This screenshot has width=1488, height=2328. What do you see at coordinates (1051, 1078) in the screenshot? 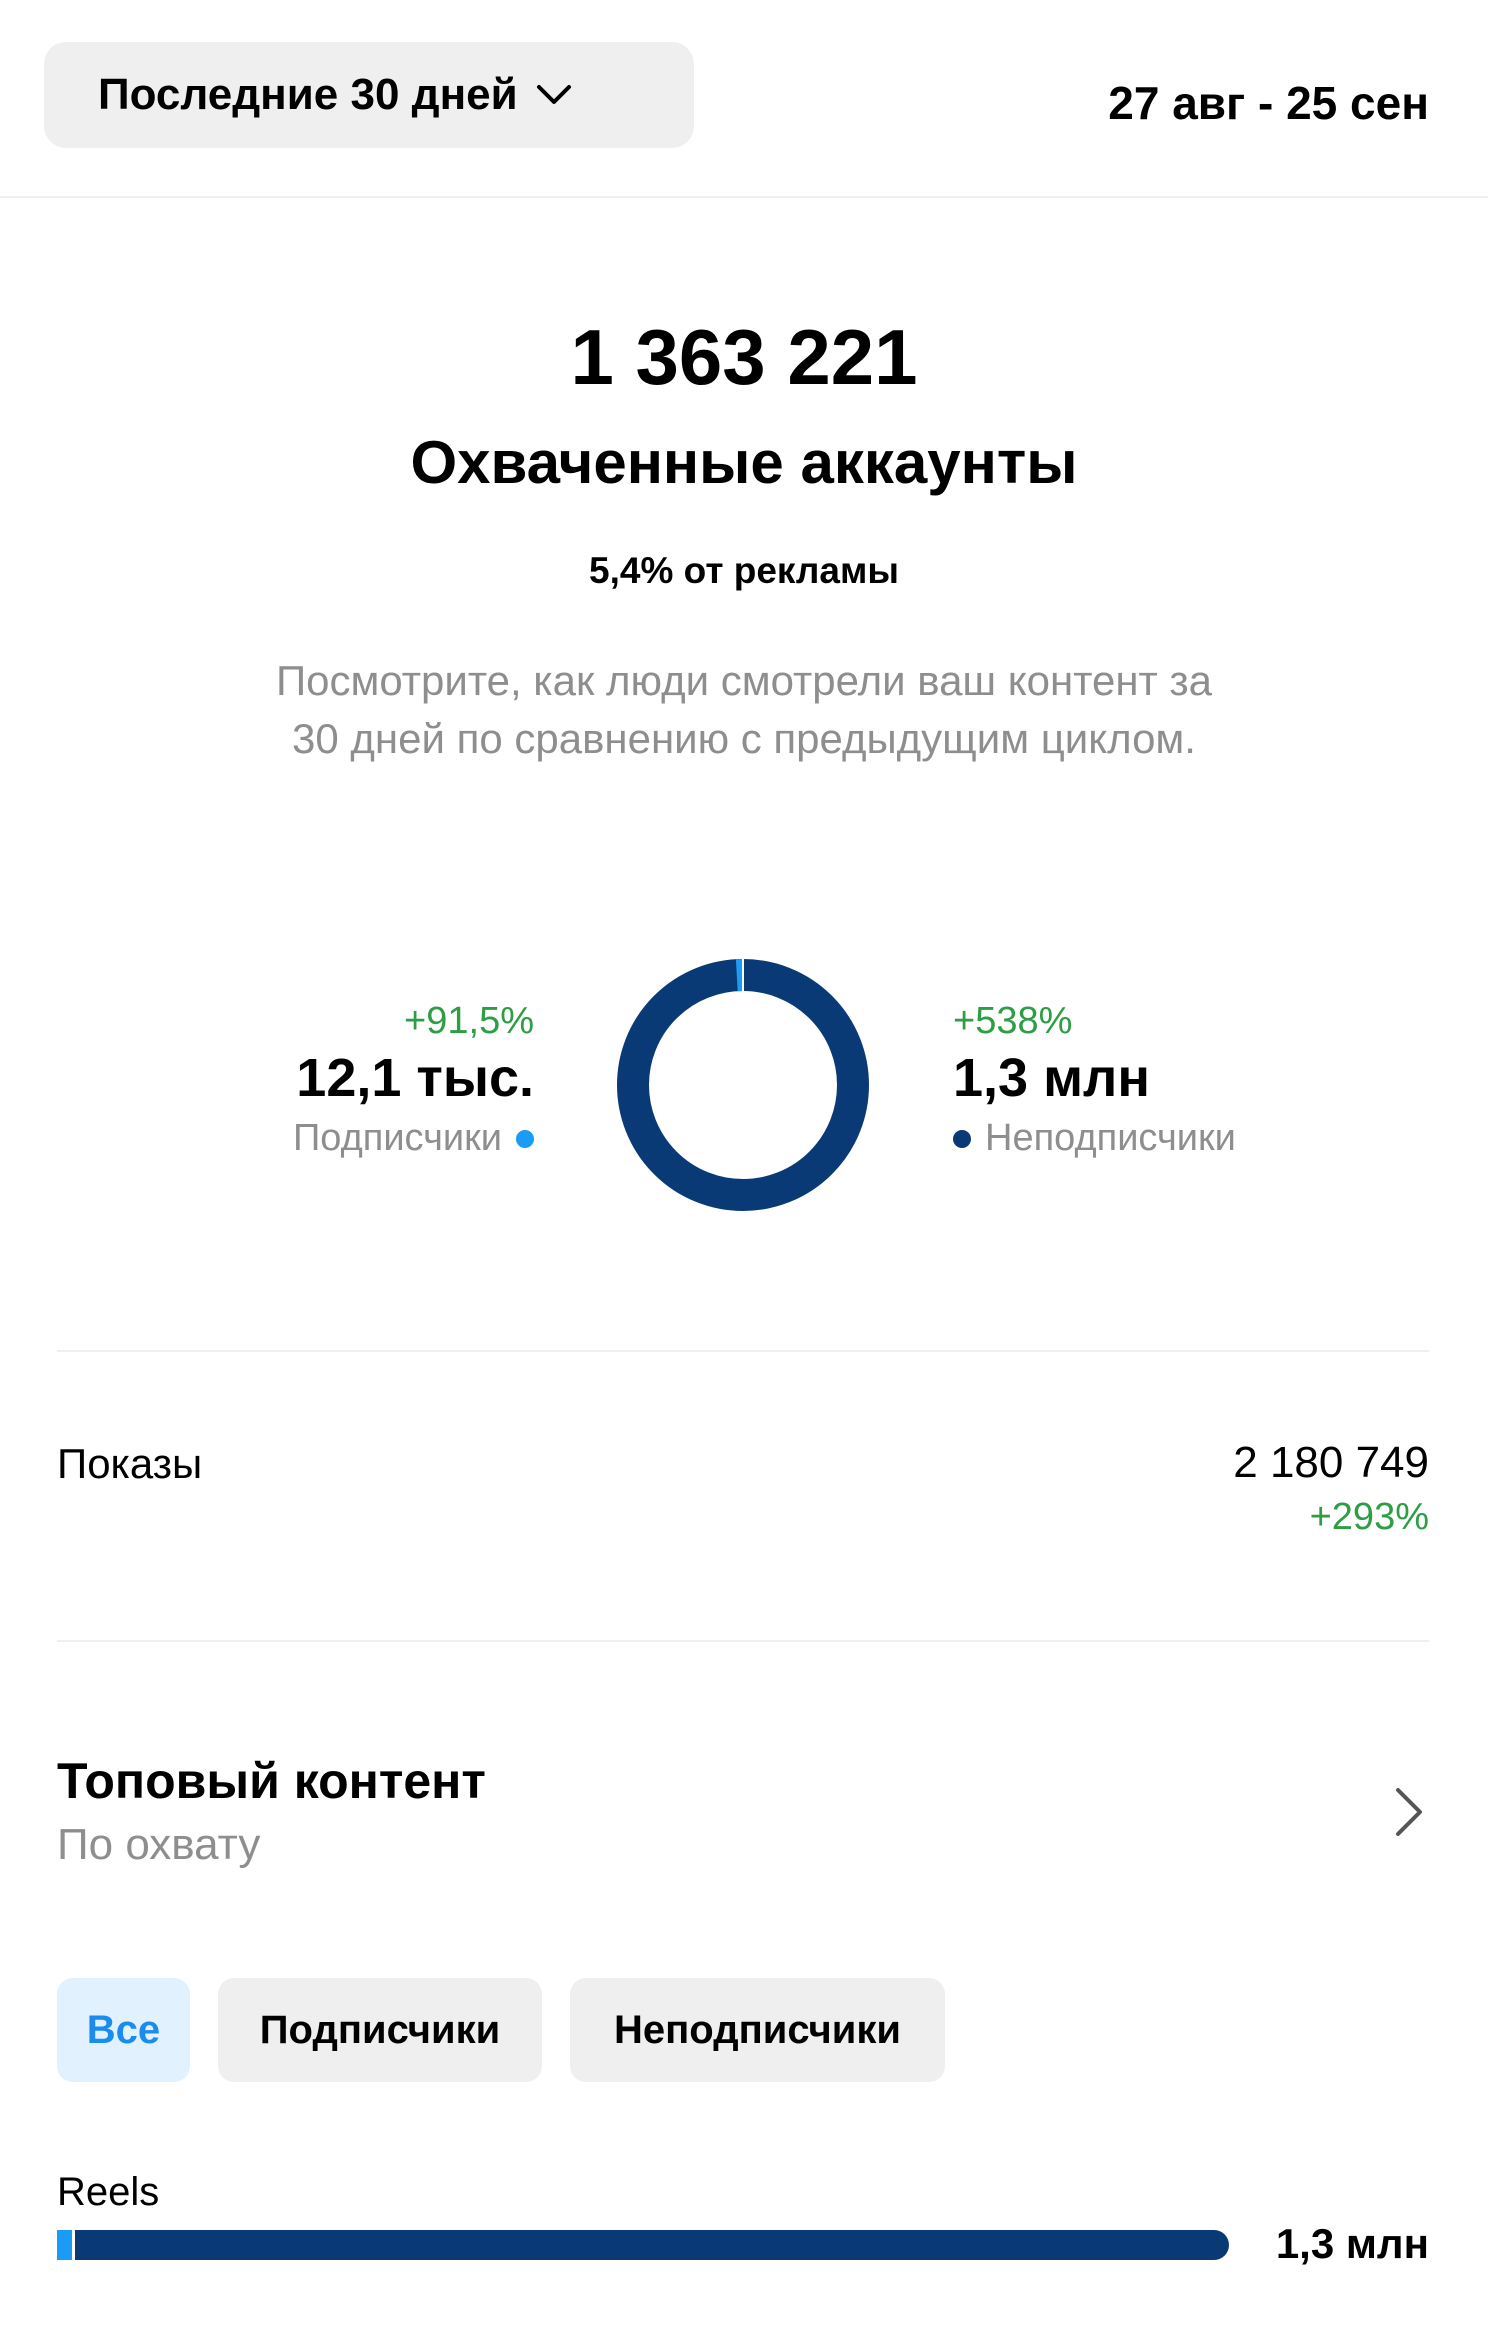
I see `non-followers-value: 1,3 млн` at bounding box center [1051, 1078].